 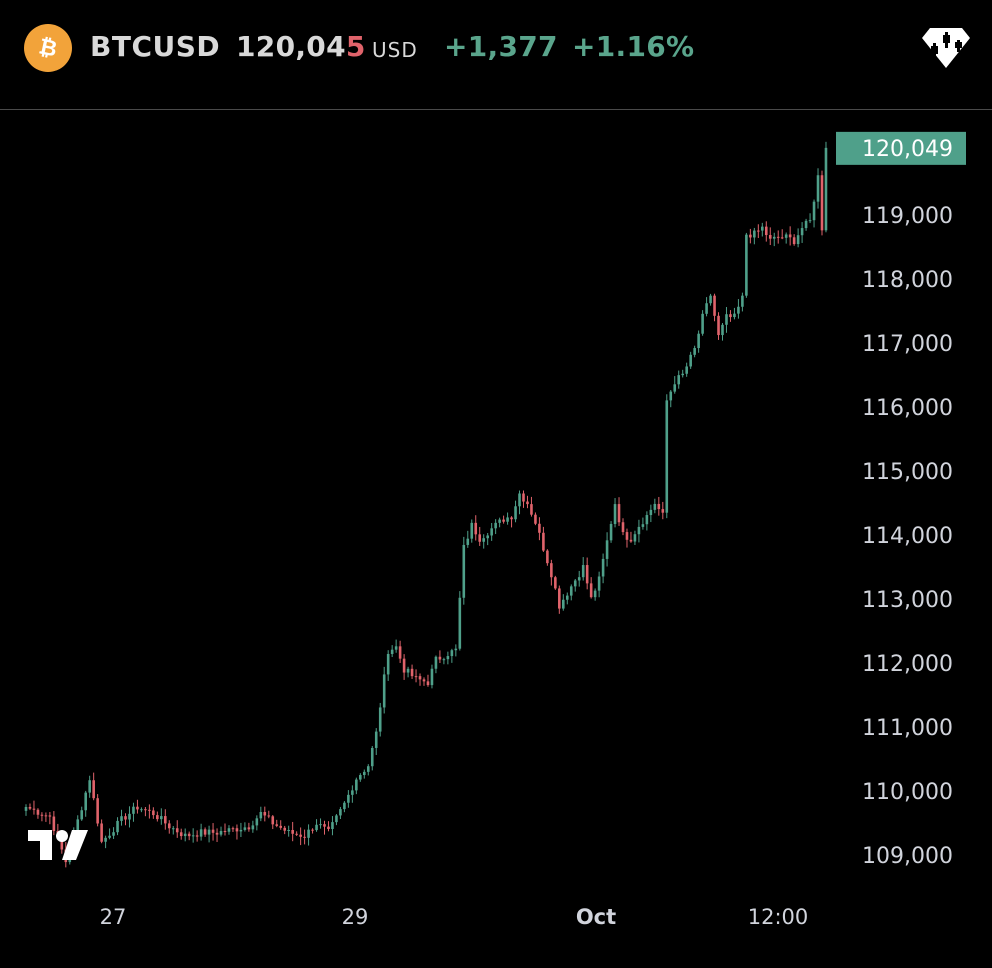 What do you see at coordinates (907, 792) in the screenshot?
I see `y-tick-label: 110,000` at bounding box center [907, 792].